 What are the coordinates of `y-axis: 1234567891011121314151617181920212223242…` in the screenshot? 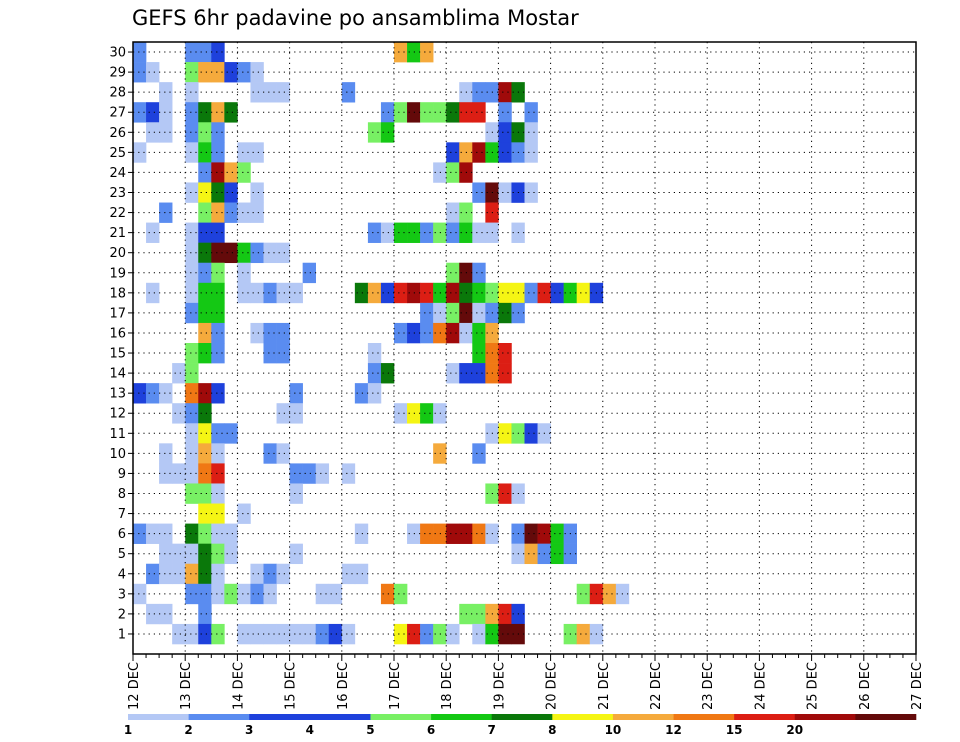 It's located at (121, 344).